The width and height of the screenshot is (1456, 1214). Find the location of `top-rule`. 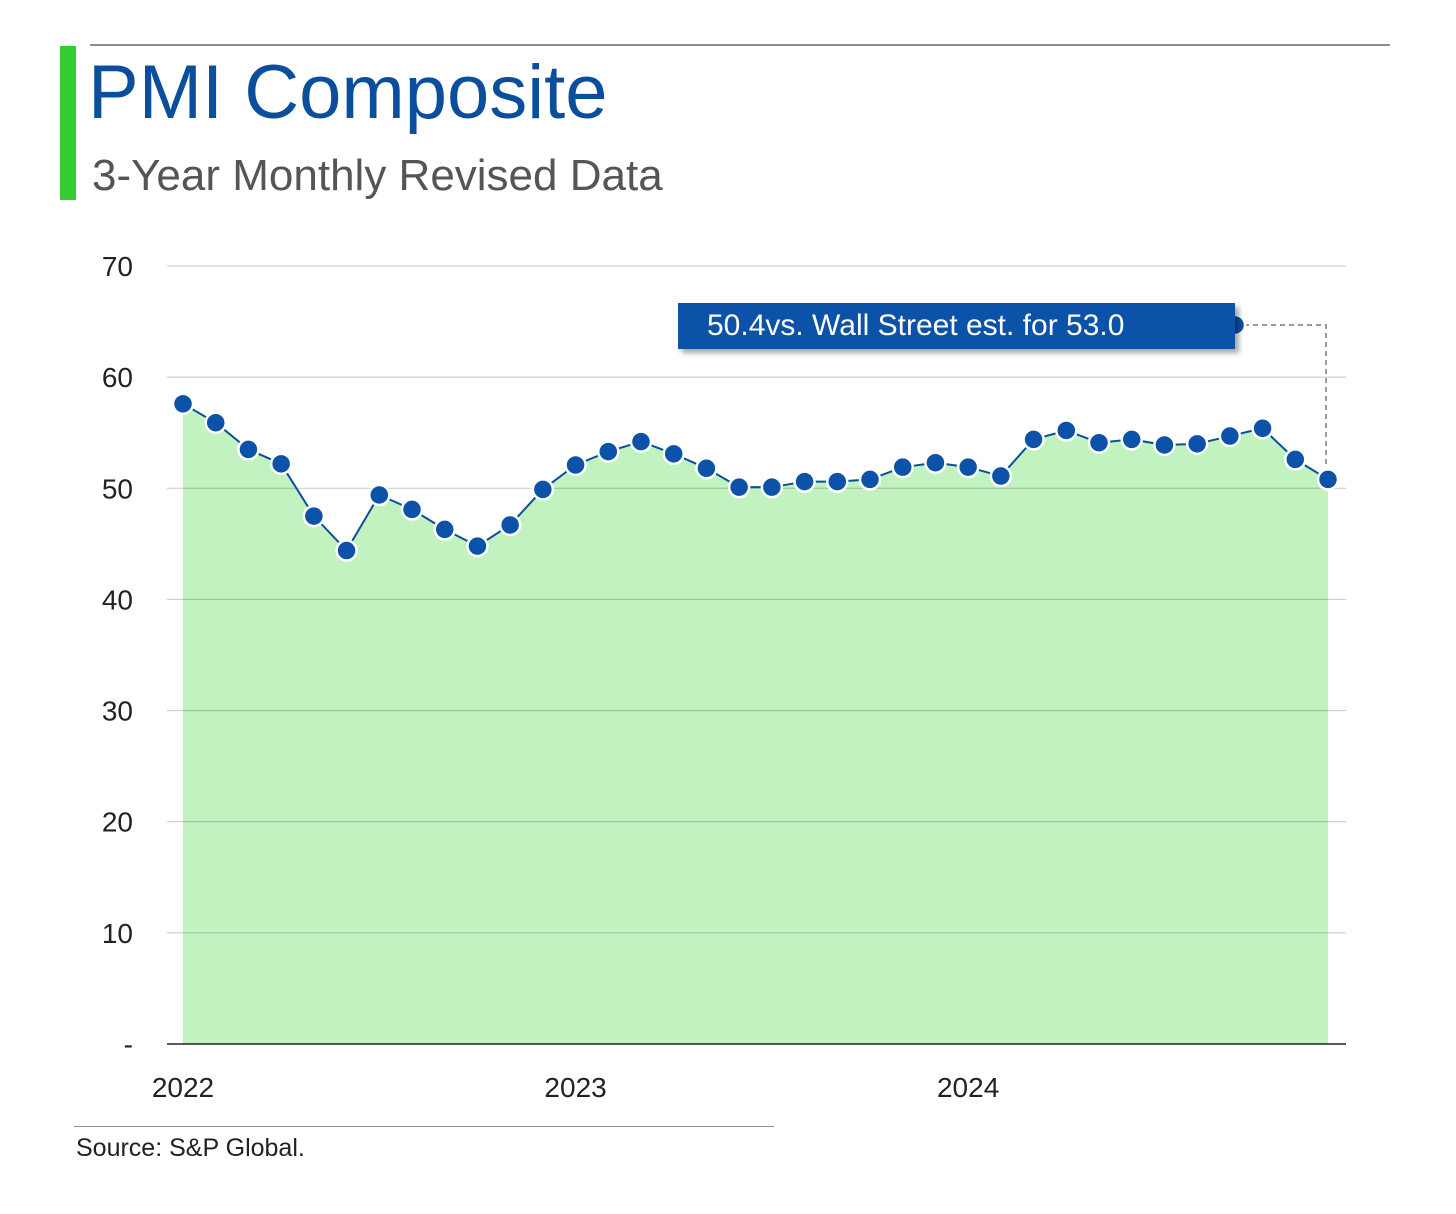

top-rule is located at coordinates (740, 45).